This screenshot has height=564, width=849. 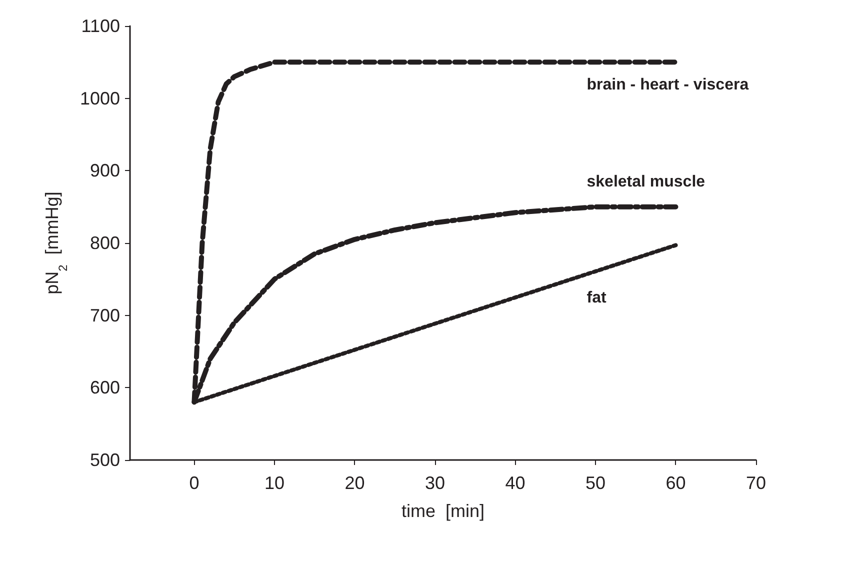 I want to click on x-tick-label: 60, so click(x=676, y=483).